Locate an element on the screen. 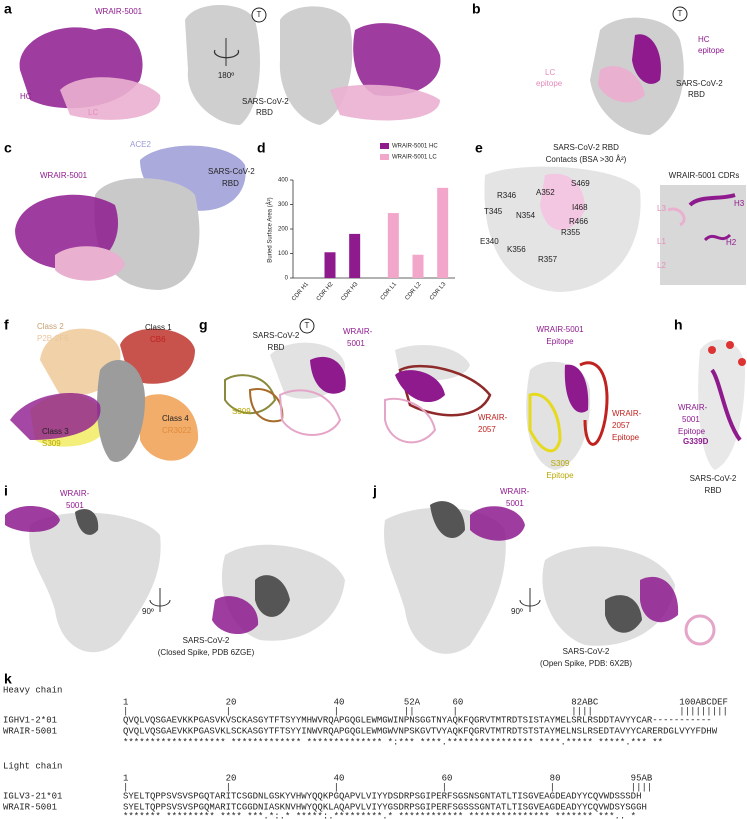  y-tick-label: 400 is located at coordinates (283, 181).